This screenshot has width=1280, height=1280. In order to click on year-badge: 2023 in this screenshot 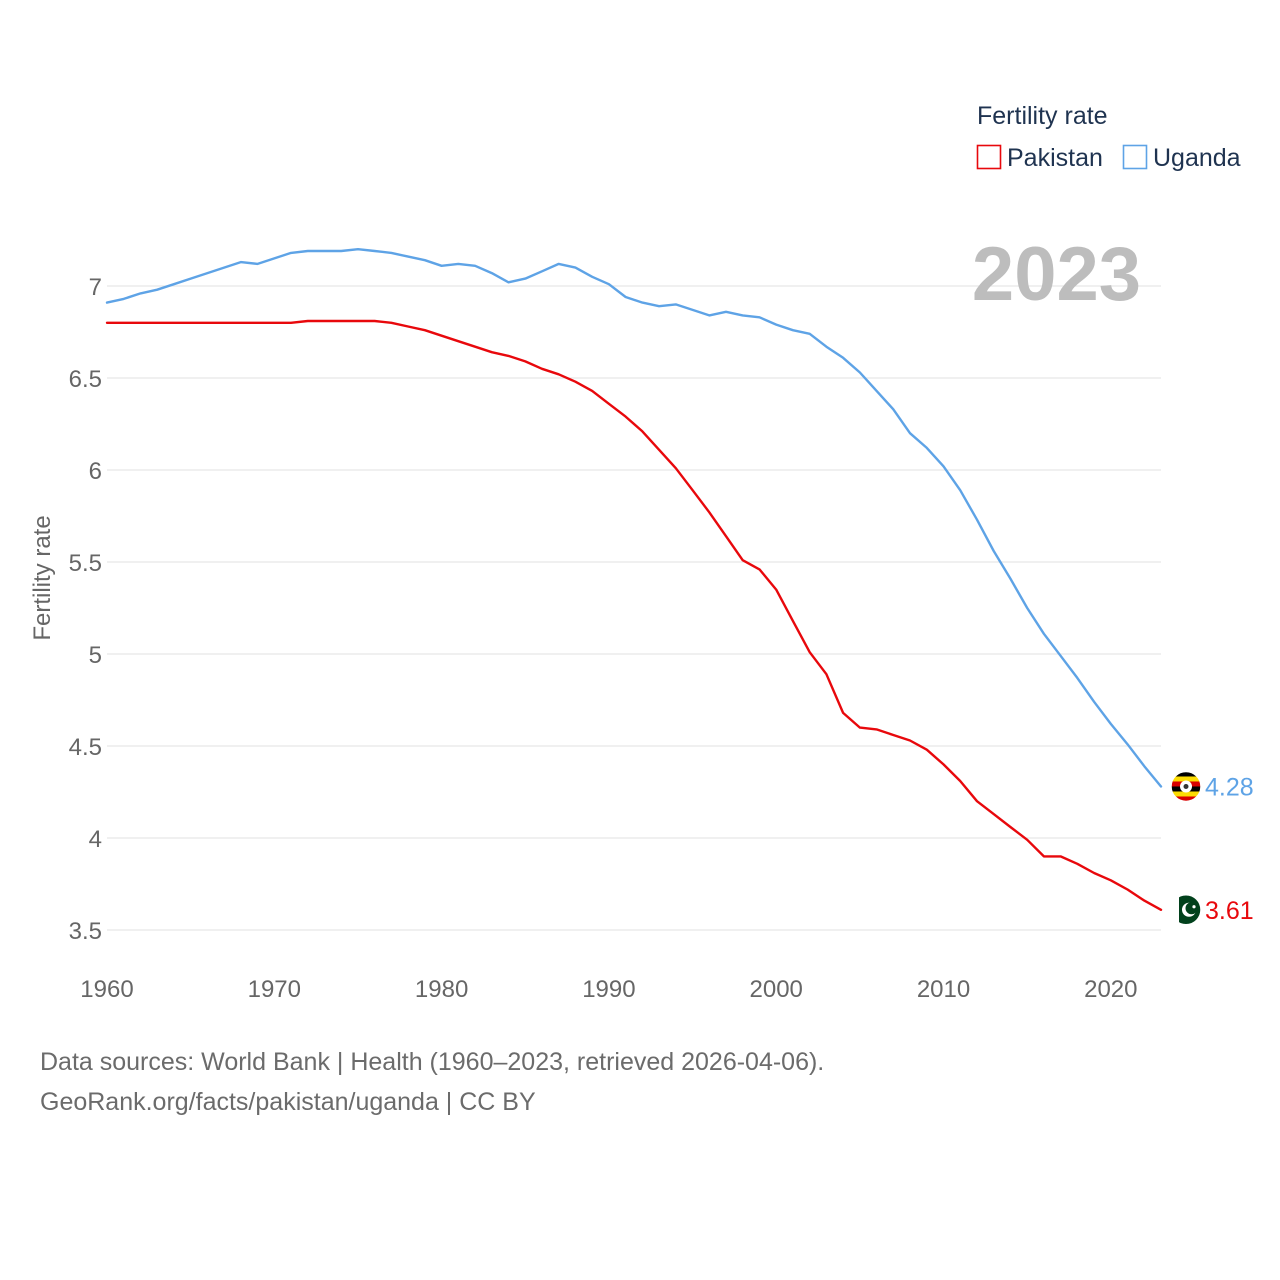, I will do `click(1056, 274)`.